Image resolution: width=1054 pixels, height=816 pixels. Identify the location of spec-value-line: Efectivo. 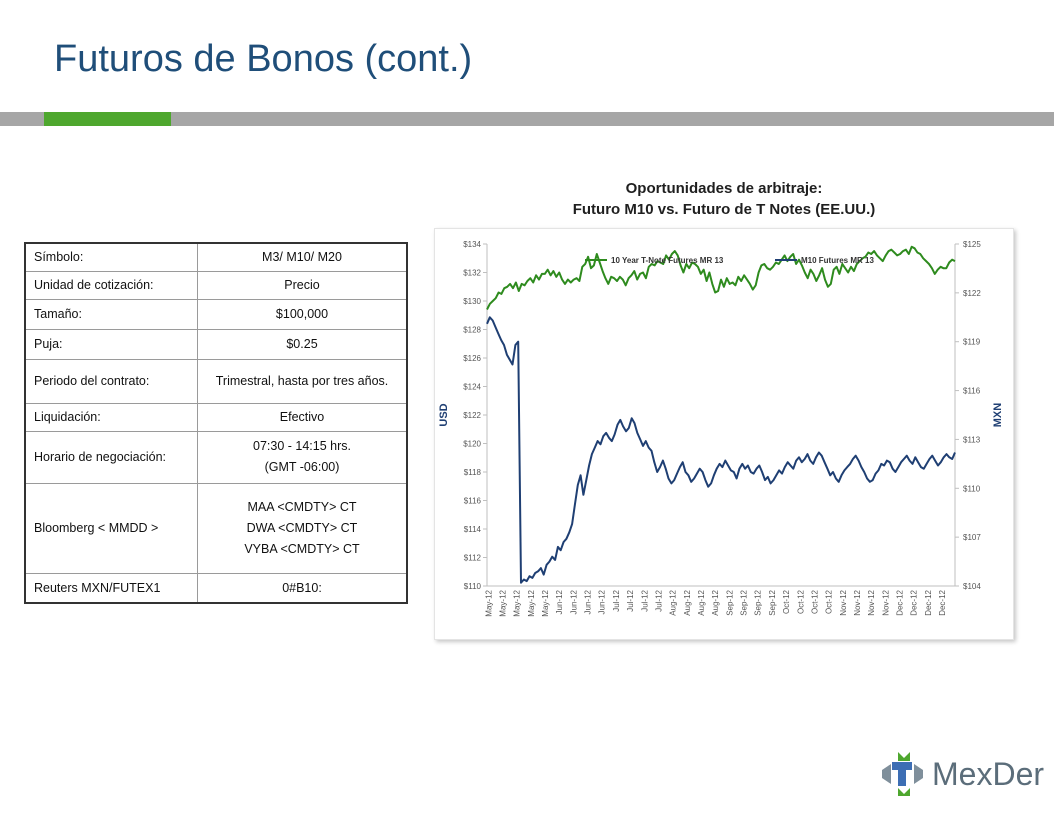
(302, 417).